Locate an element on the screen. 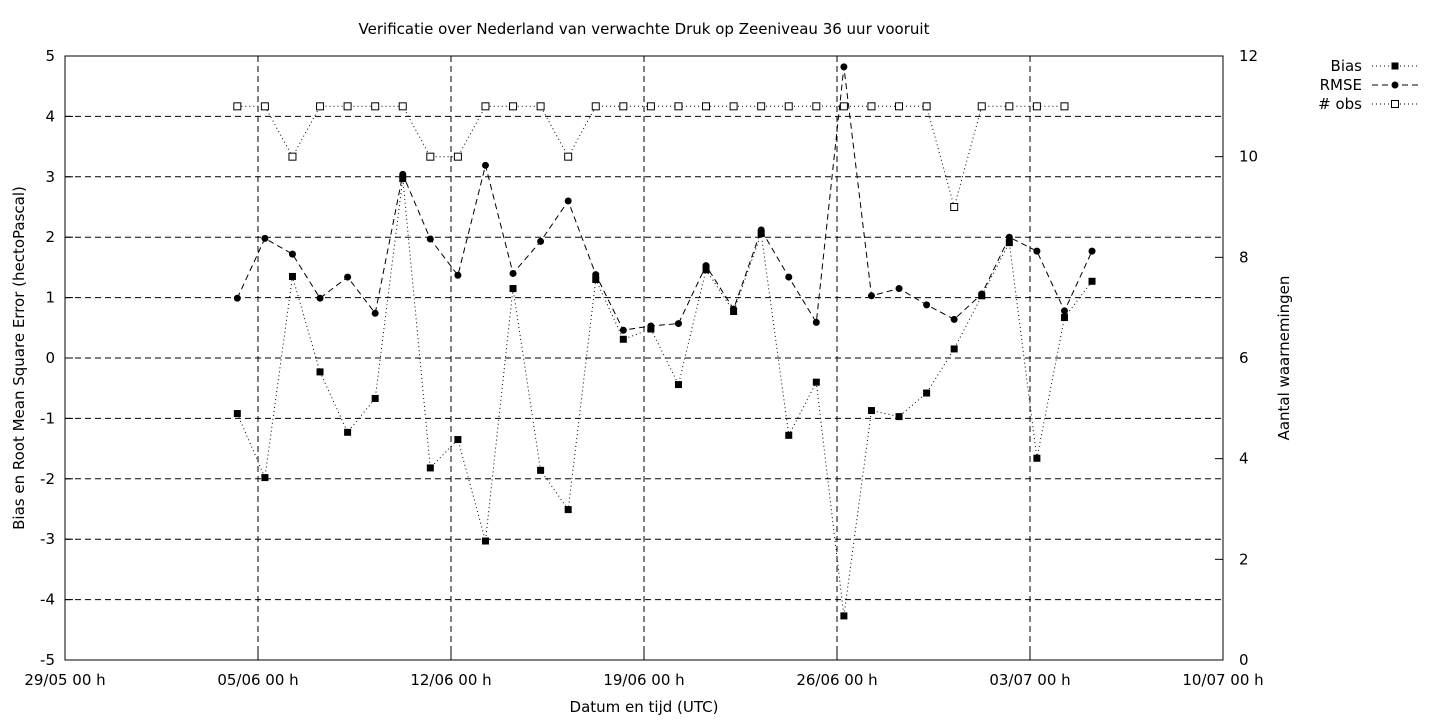  y-tick-label: -1 is located at coordinates (47, 418).